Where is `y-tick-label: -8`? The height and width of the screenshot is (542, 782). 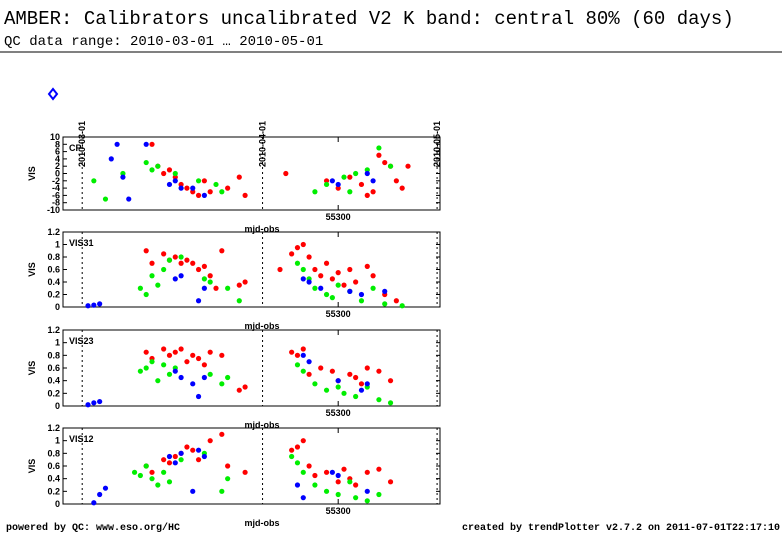
y-tick-label: -8 is located at coordinates (56, 203).